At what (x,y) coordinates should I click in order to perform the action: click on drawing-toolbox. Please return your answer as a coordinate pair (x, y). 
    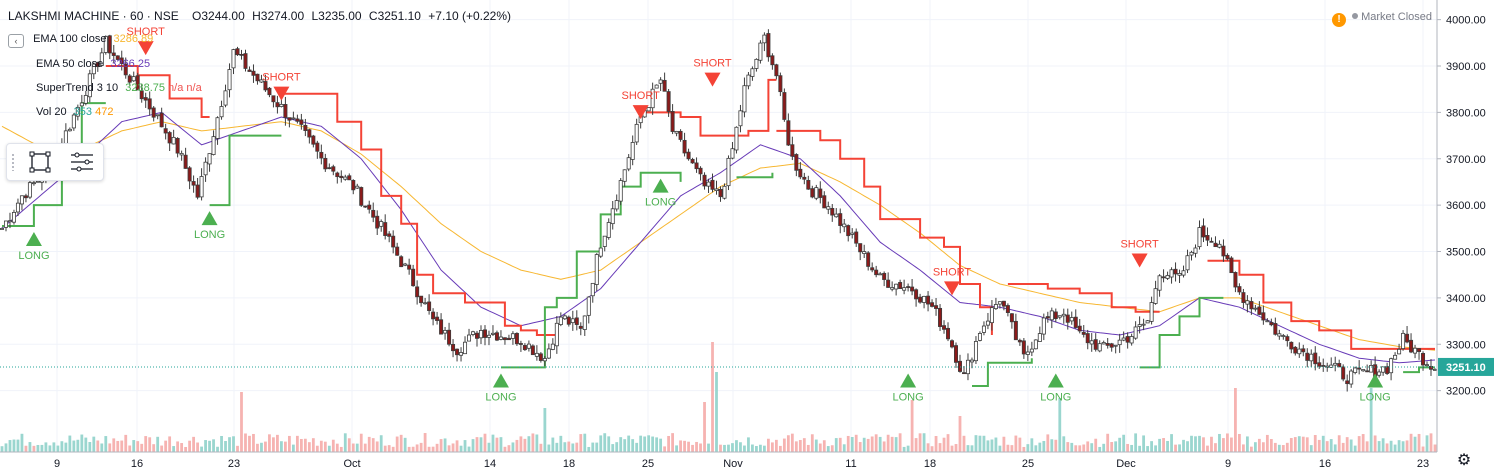
    Looking at the image, I should click on (55, 162).